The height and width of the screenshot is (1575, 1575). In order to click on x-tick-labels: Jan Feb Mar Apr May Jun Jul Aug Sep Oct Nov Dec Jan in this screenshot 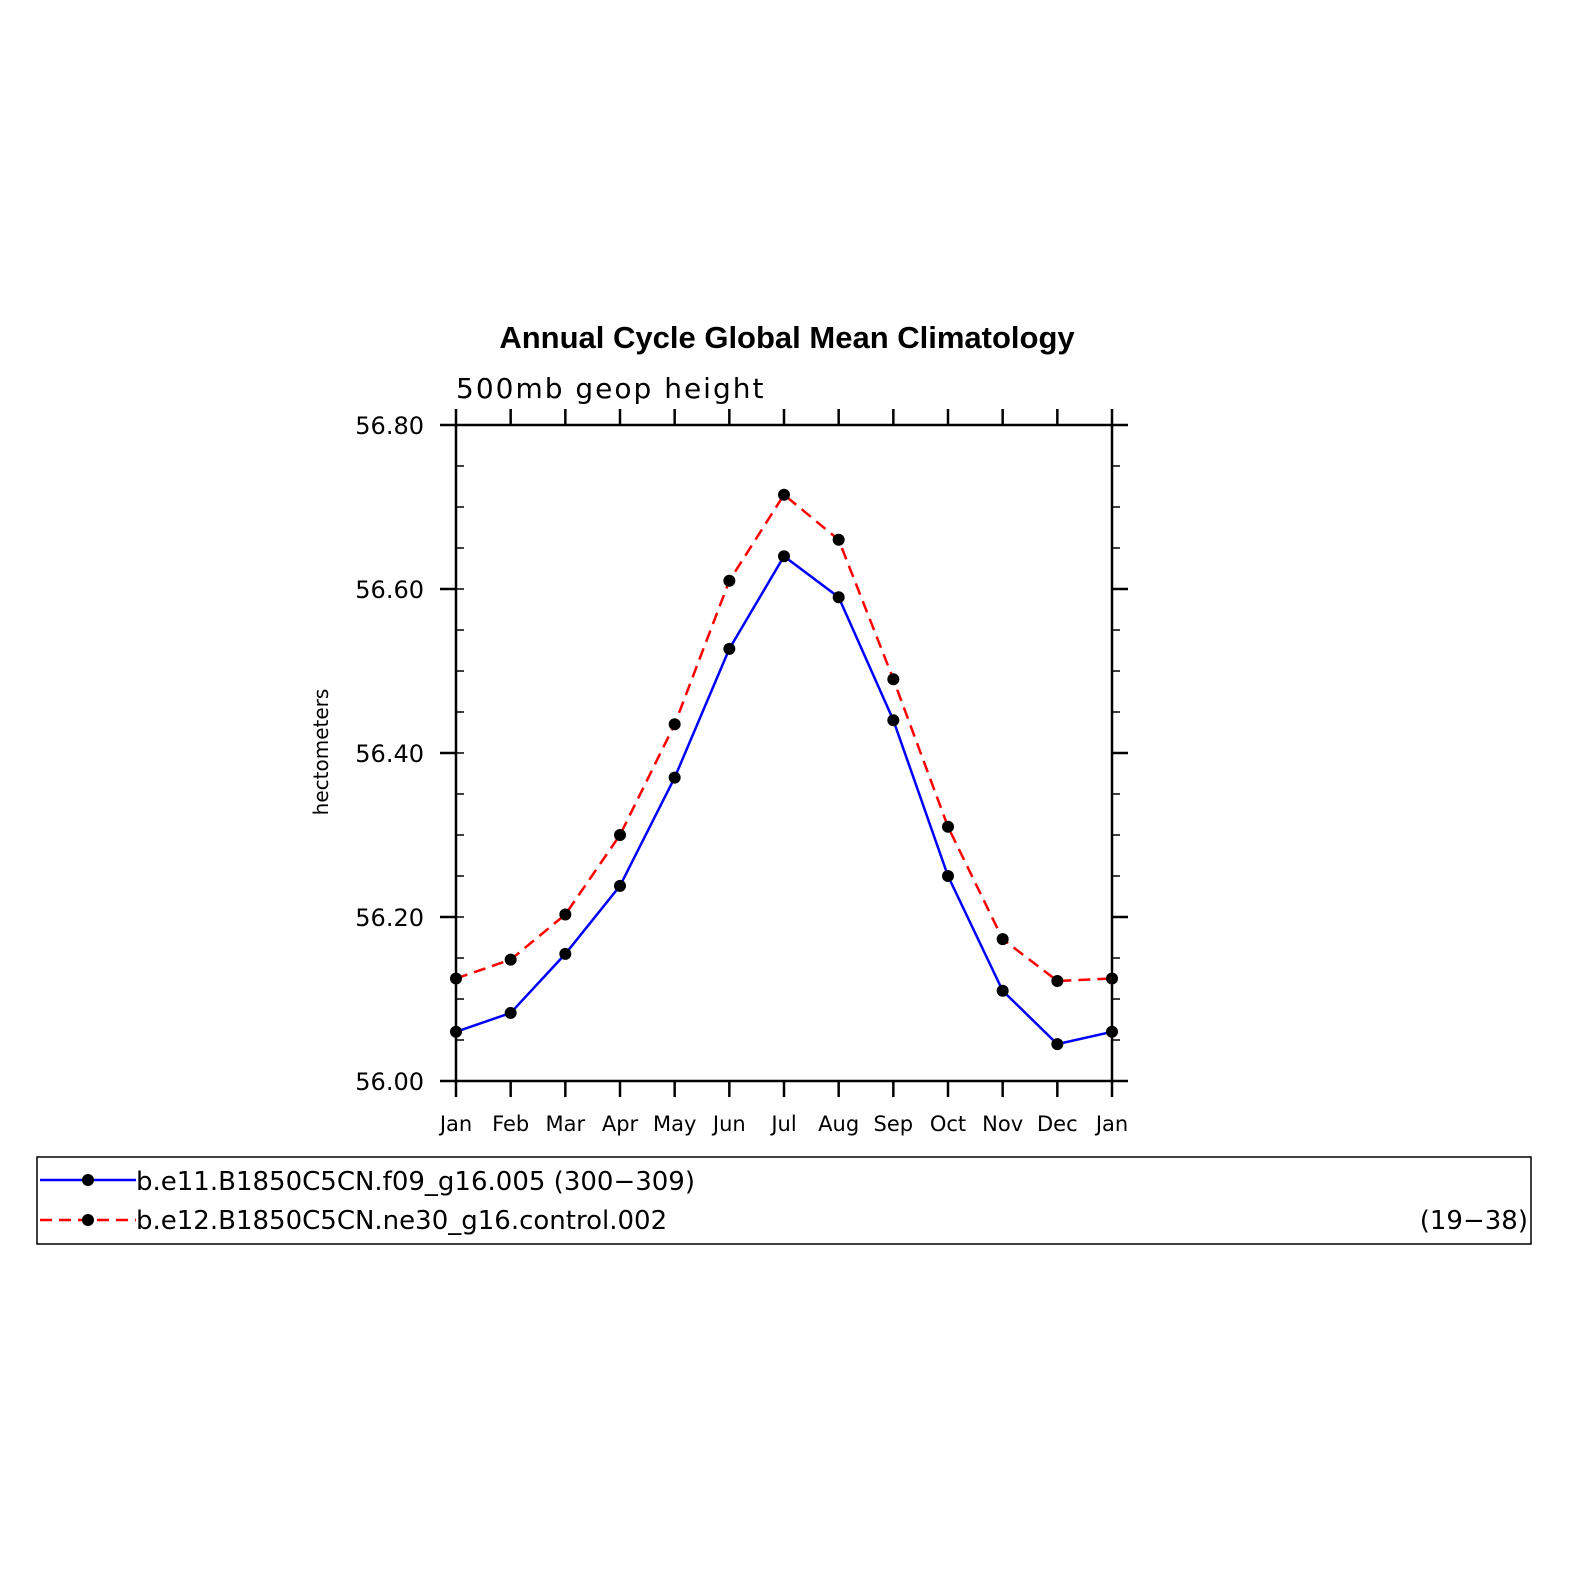, I will do `click(783, 1124)`.